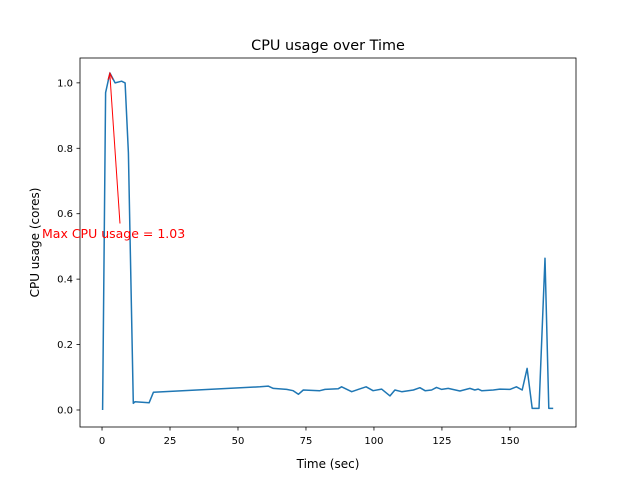 This screenshot has width=640, height=480. I want to click on x-tick-label: 75, so click(306, 441).